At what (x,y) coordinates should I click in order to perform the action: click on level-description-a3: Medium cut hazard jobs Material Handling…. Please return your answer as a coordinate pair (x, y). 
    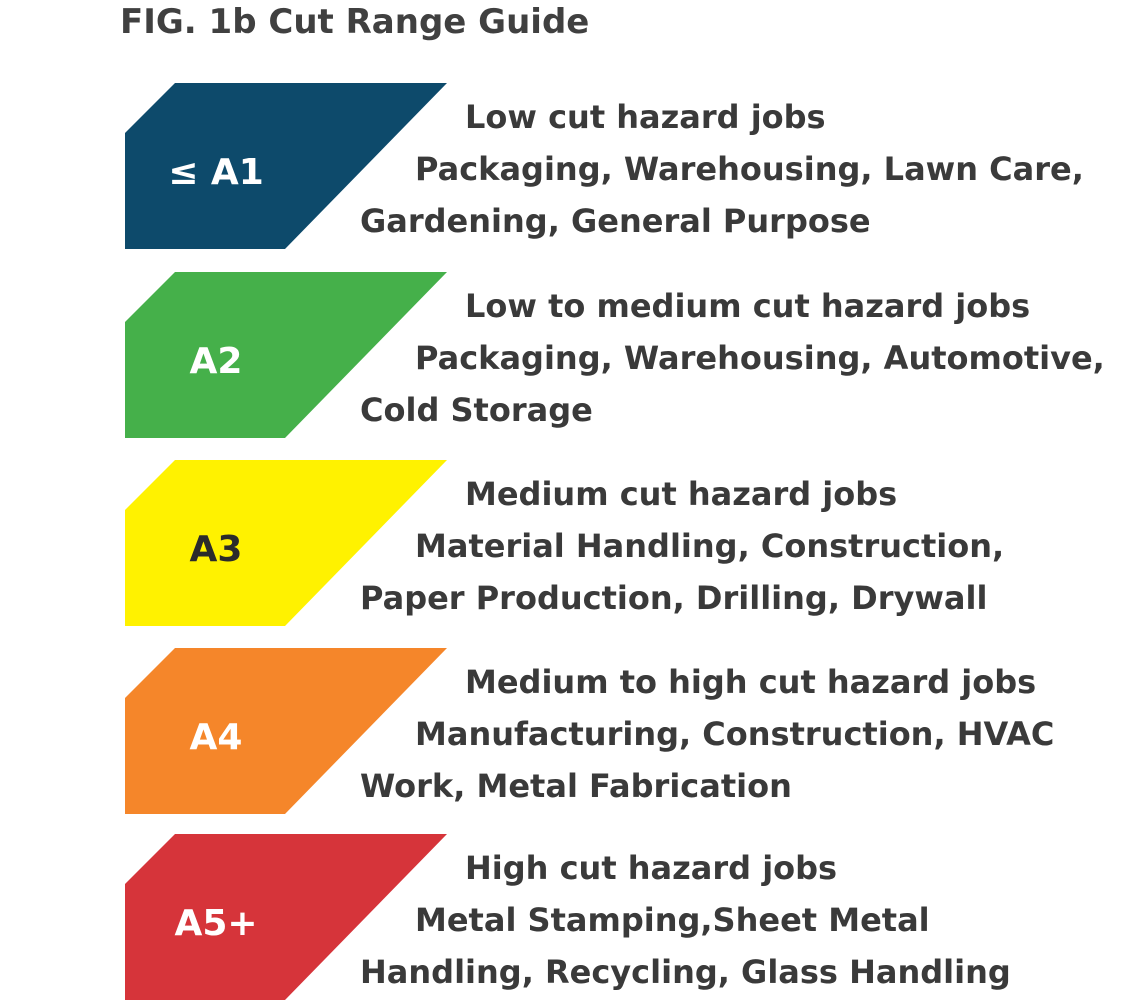
    Looking at the image, I should click on (750, 546).